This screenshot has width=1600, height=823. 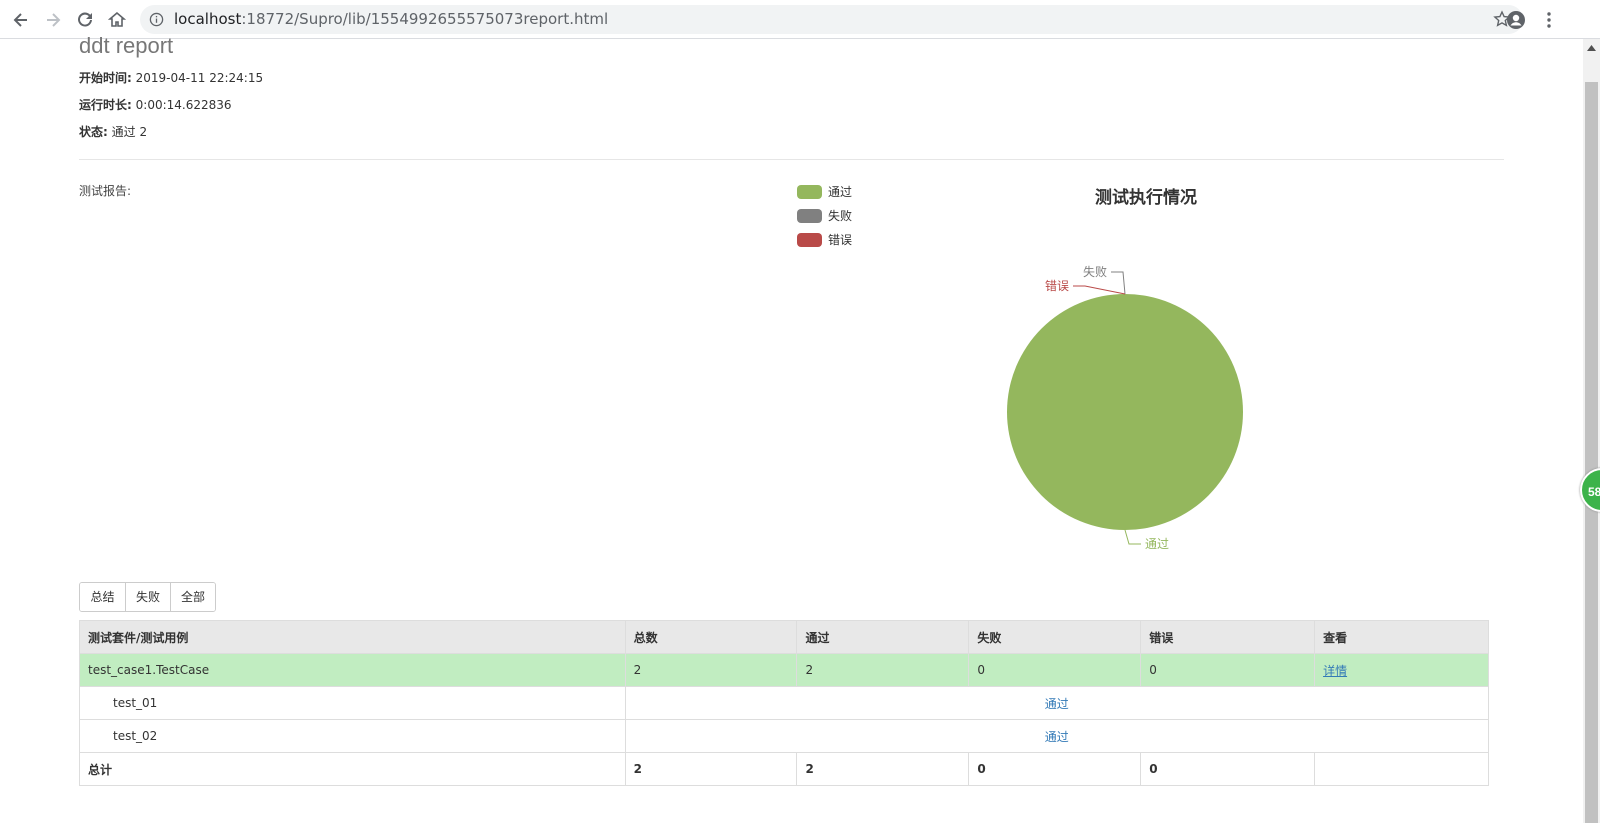 What do you see at coordinates (809, 191) in the screenshot?
I see `legend-swatch-pass` at bounding box center [809, 191].